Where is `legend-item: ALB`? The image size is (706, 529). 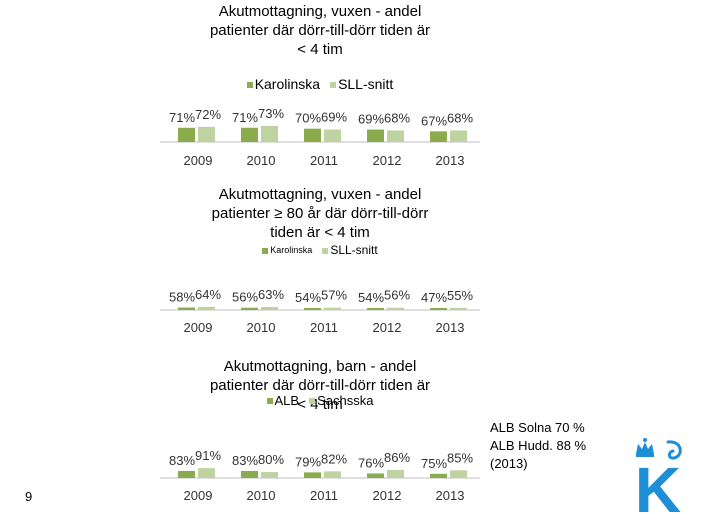
legend-item: ALB is located at coordinates (283, 400).